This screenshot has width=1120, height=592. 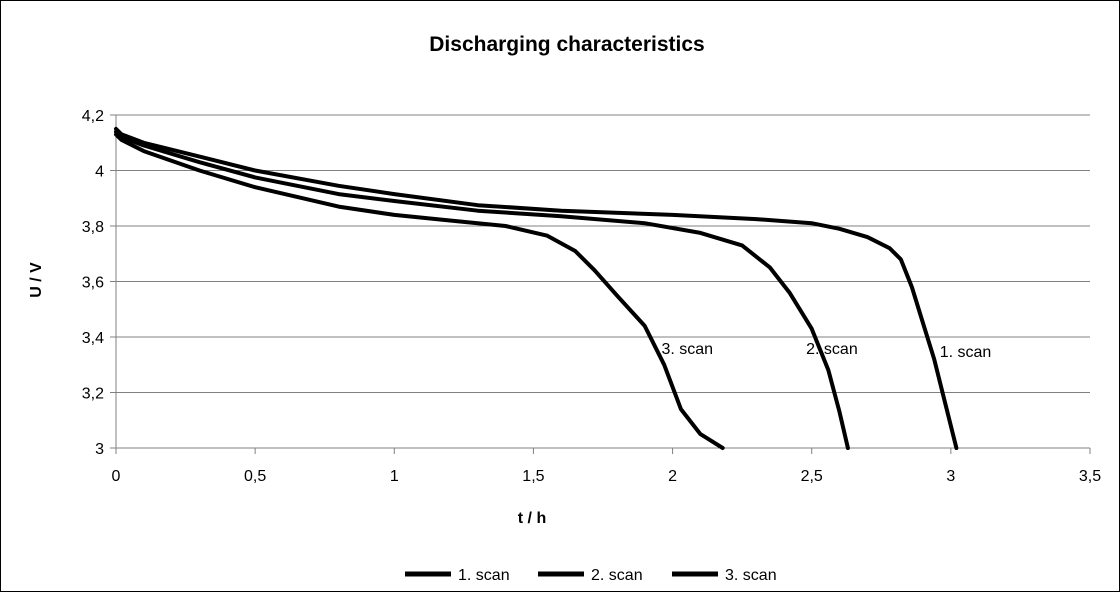 I want to click on x-tick-label: 1, so click(x=394, y=476).